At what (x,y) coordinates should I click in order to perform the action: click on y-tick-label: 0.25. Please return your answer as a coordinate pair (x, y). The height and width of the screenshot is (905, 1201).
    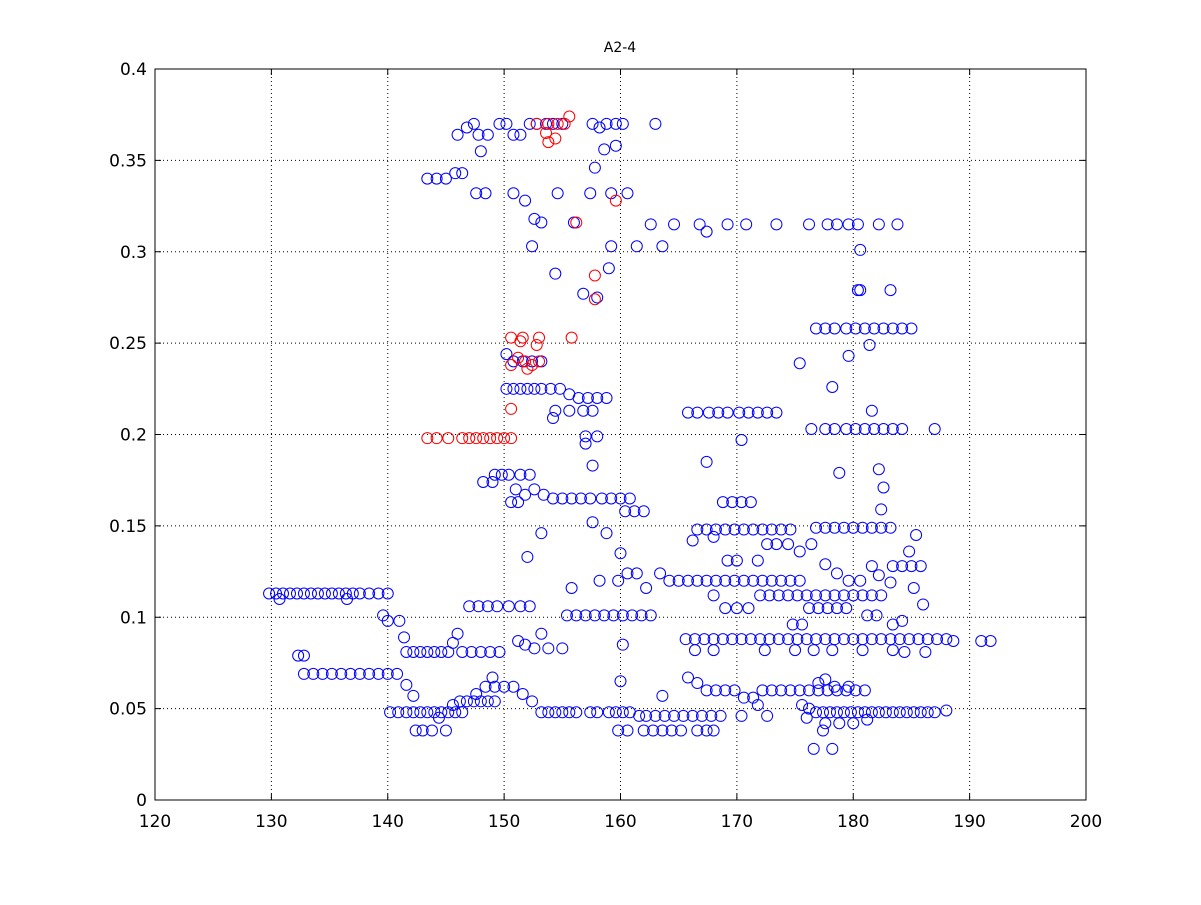
    Looking at the image, I should click on (128, 344).